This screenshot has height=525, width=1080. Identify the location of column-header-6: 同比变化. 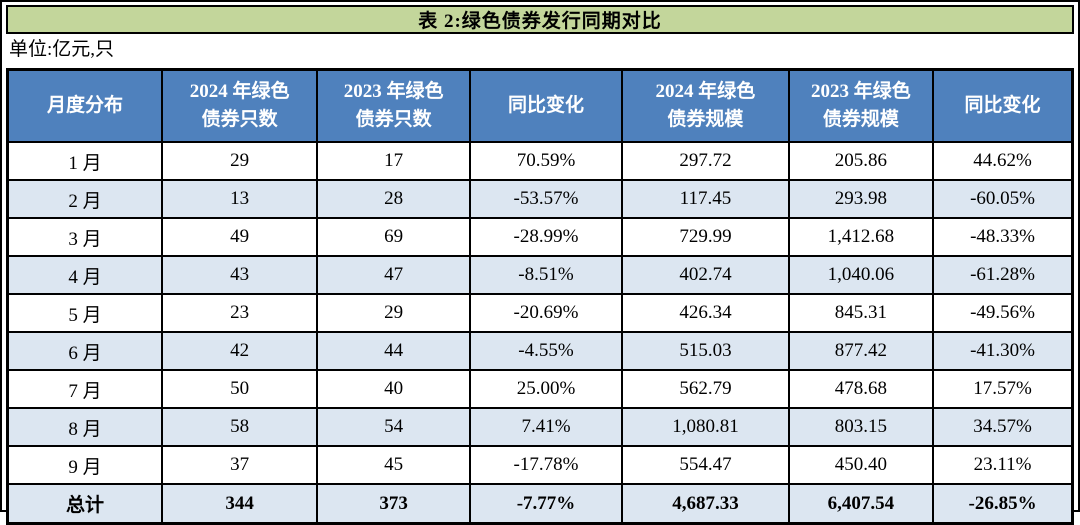
(1003, 105).